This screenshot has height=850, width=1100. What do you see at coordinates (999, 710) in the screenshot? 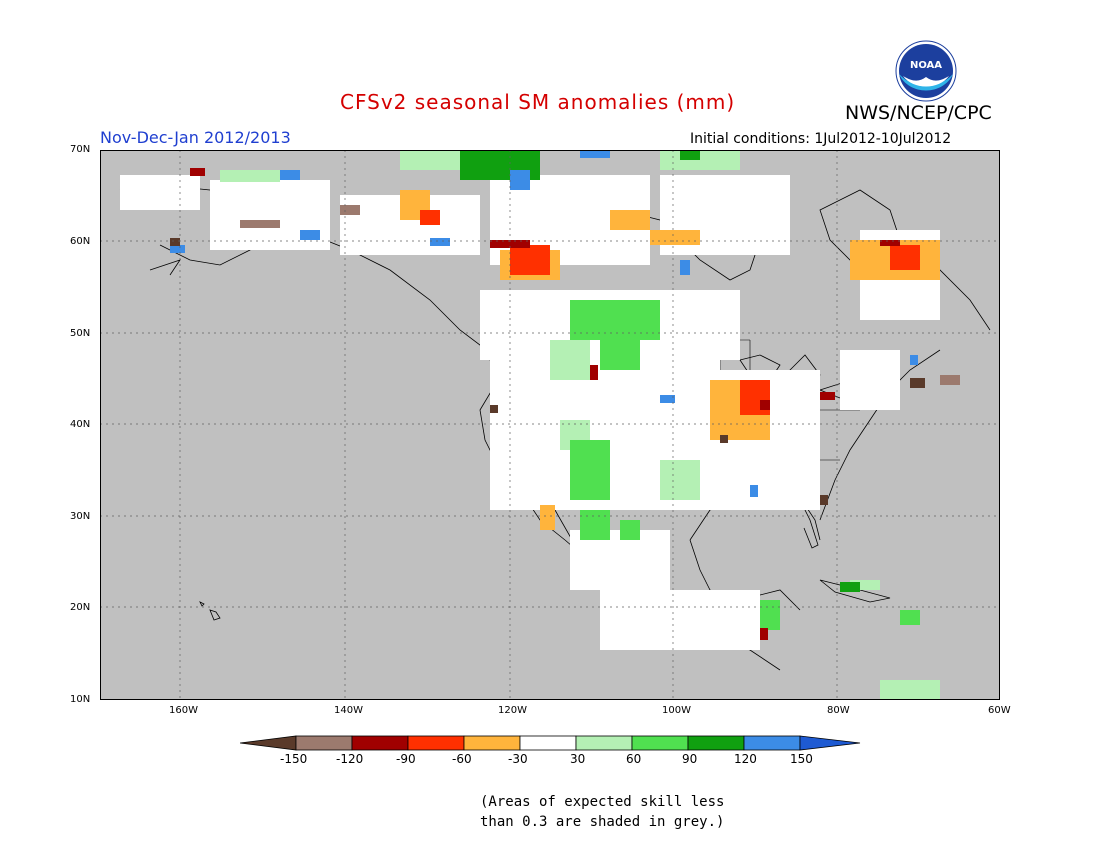
I see `lon-label-60w: 60W` at bounding box center [999, 710].